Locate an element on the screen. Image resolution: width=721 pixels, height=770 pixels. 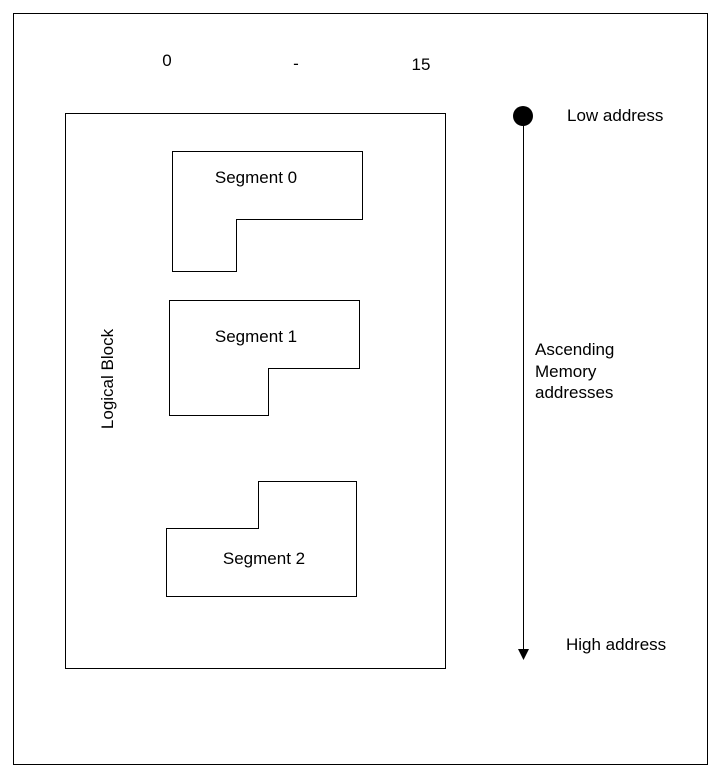
axis-direction-label: Ascending Memory addresses is located at coordinates (577, 371).